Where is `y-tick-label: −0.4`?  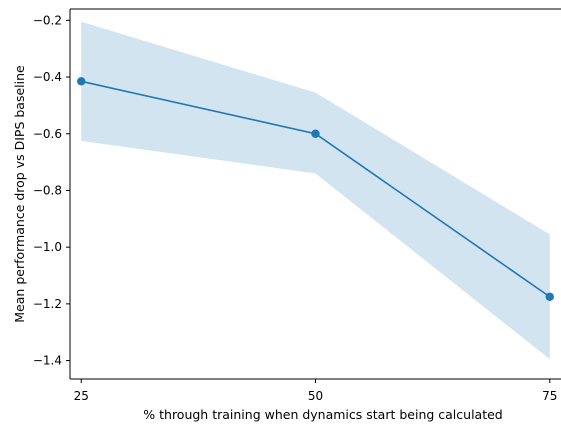
y-tick-label: −0.4 is located at coordinates (47, 77).